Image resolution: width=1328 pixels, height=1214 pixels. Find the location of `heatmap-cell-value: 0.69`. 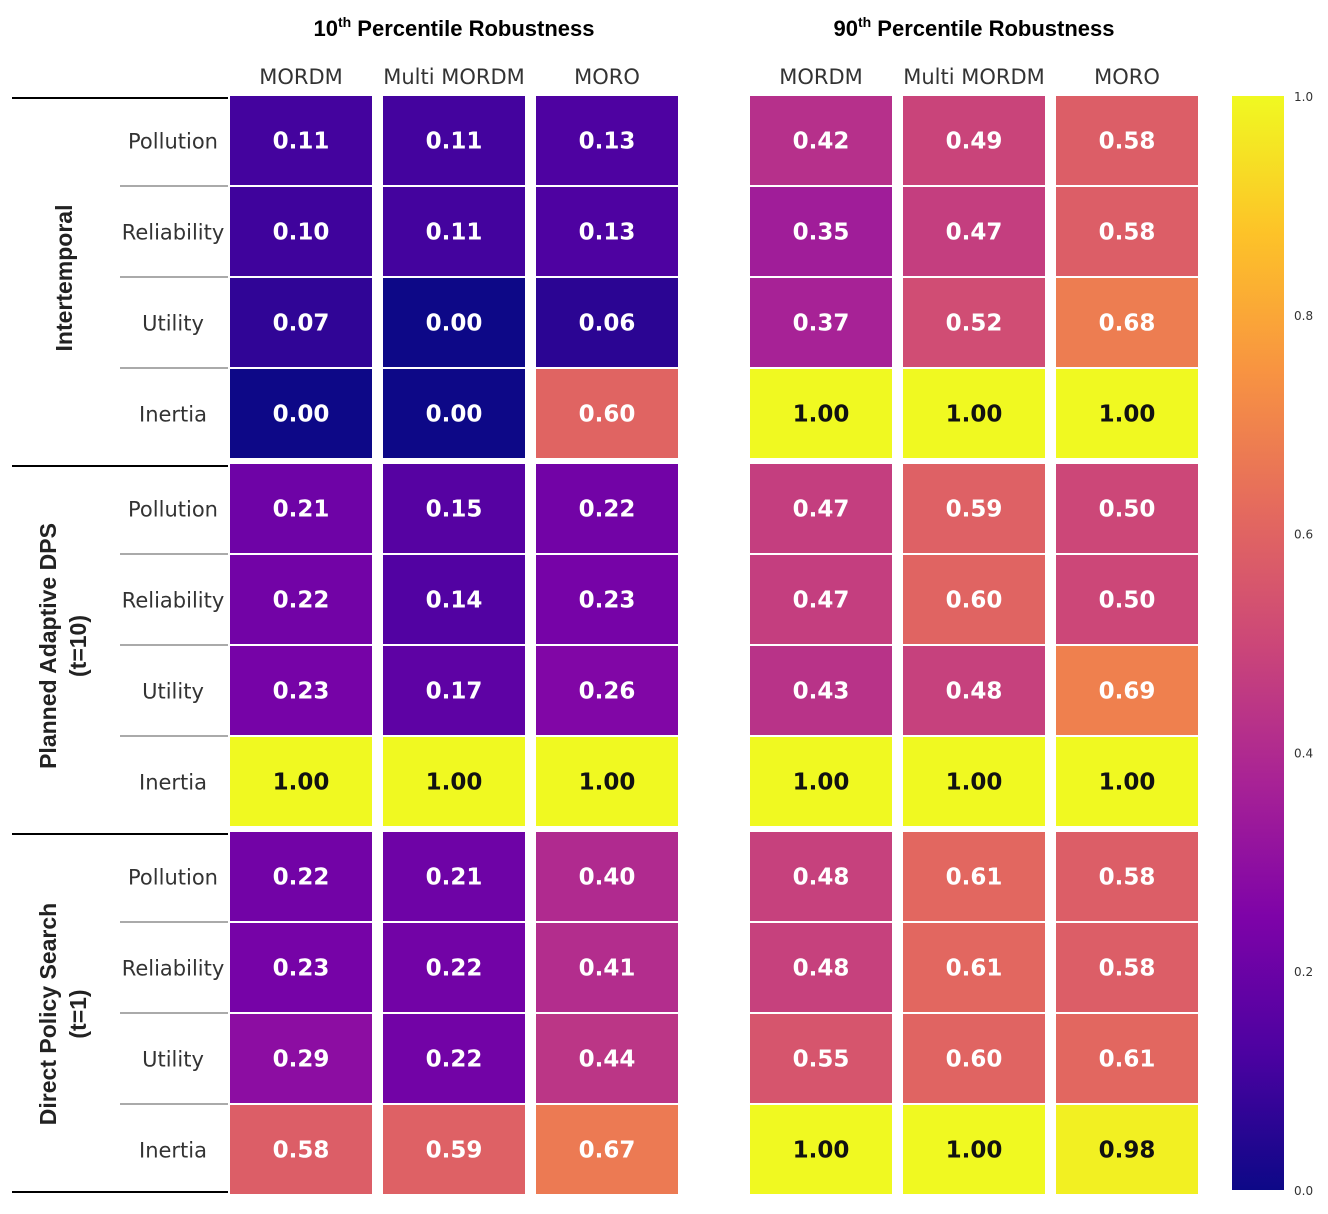

heatmap-cell-value: 0.69 is located at coordinates (1127, 692).